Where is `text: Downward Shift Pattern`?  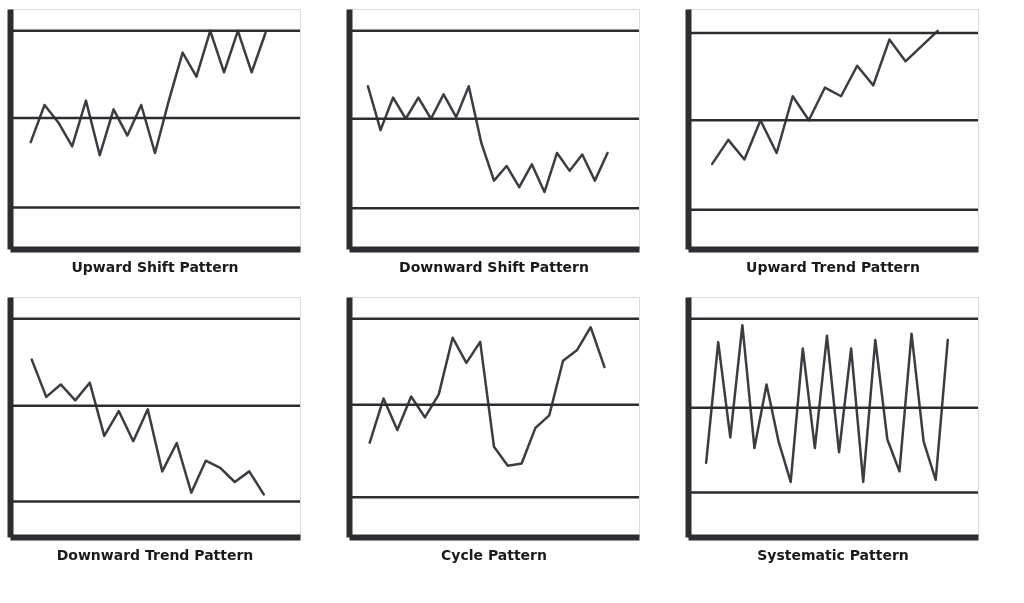 text: Downward Shift Pattern is located at coordinates (494, 267).